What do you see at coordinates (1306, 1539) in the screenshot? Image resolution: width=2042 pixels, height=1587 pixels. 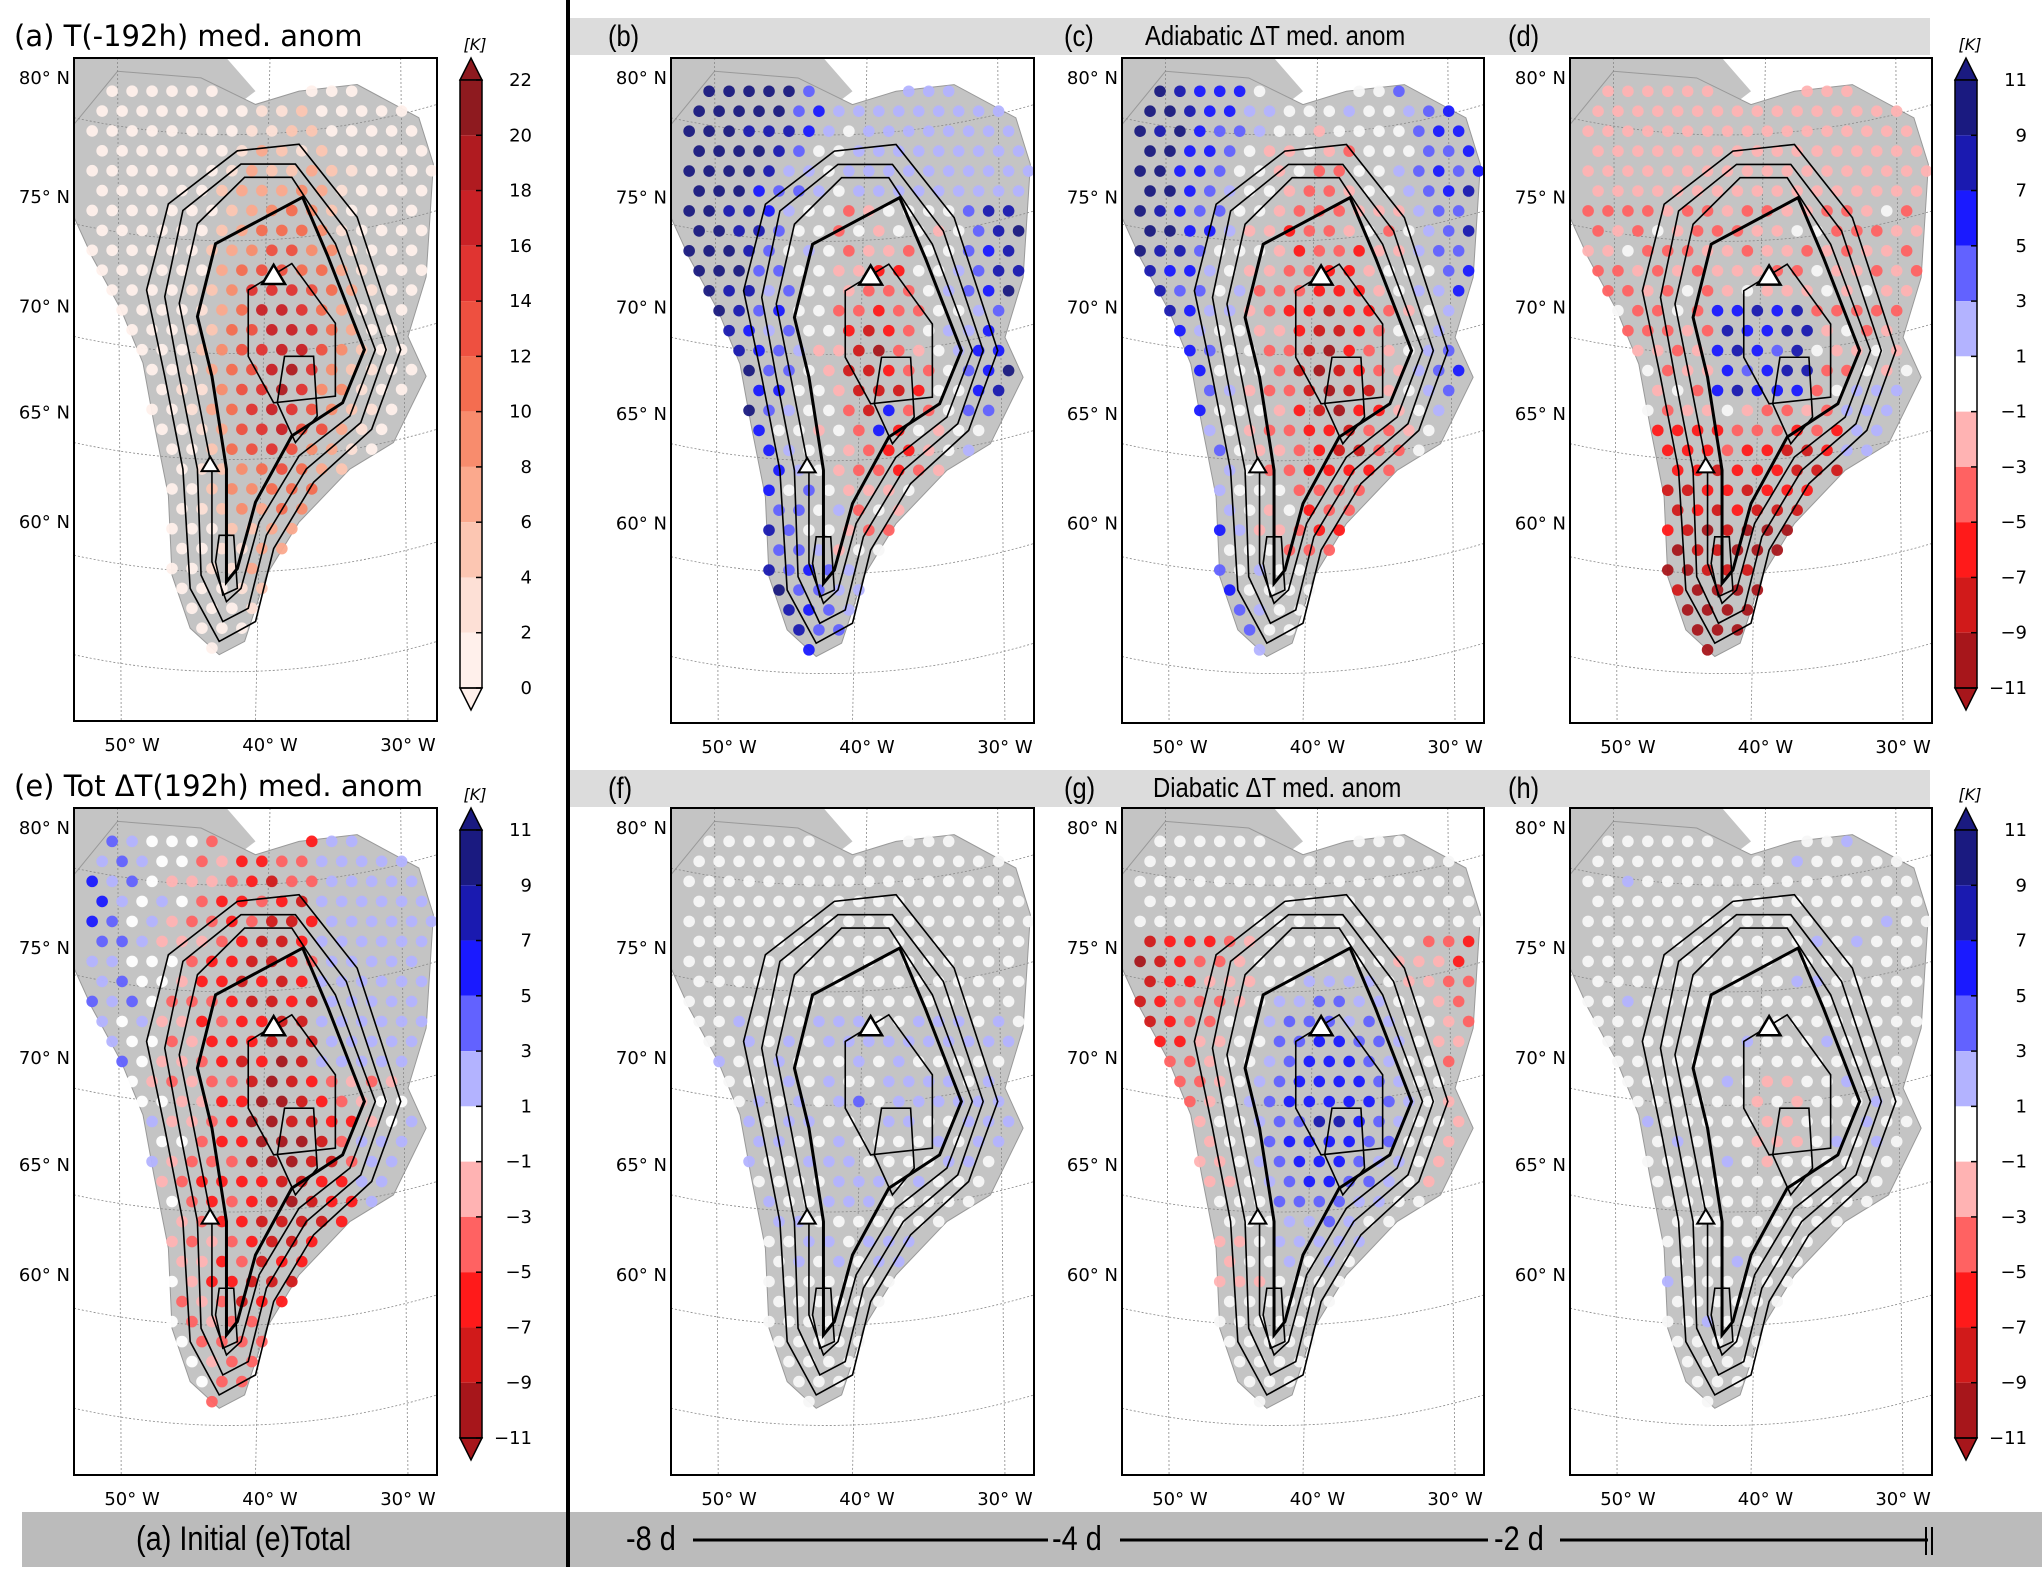 I see `bottom-band-right` at bounding box center [1306, 1539].